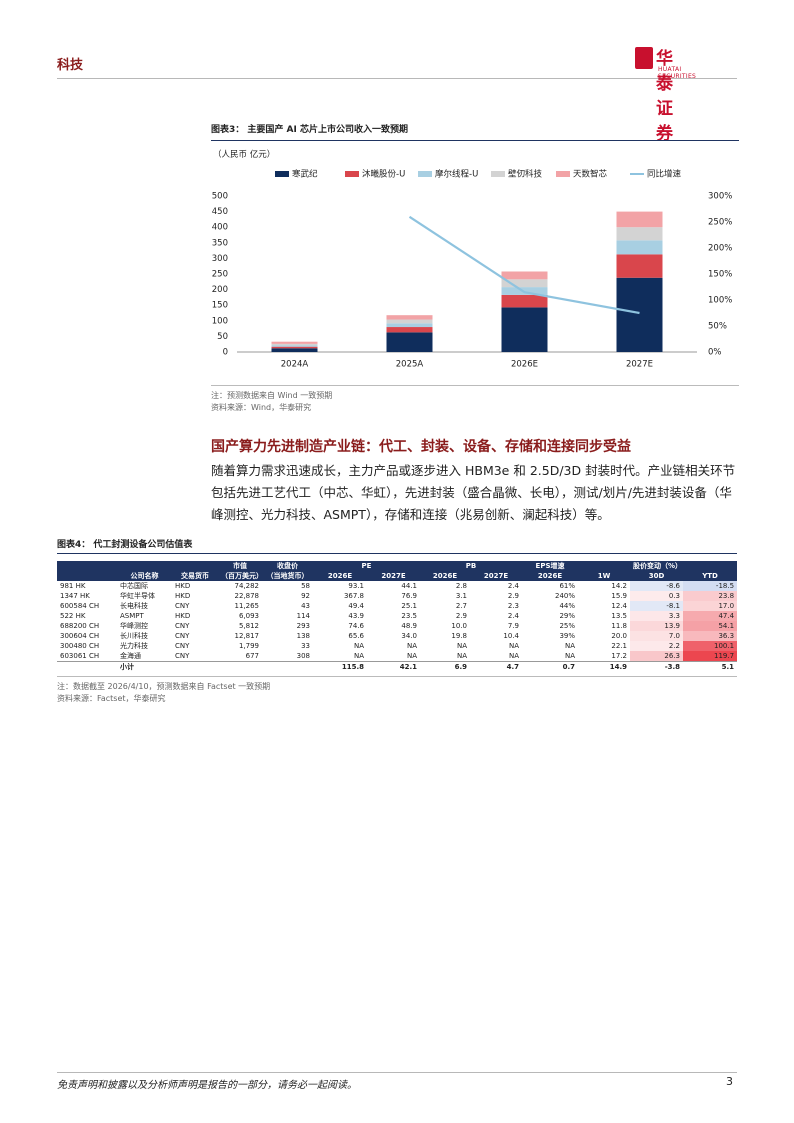  I want to click on table-cell: 3.3, so click(657, 616).